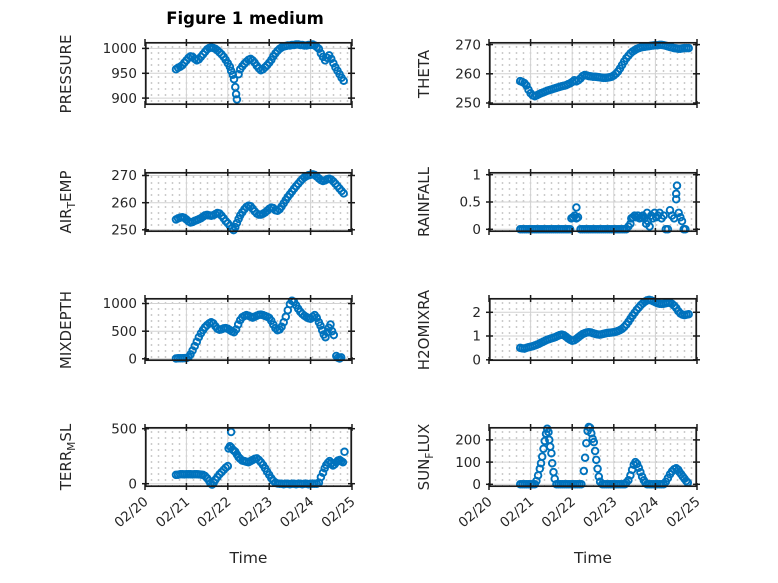 The height and width of the screenshot is (583, 778). I want to click on subplot-theta: 250 260 270, so click(577, 74).